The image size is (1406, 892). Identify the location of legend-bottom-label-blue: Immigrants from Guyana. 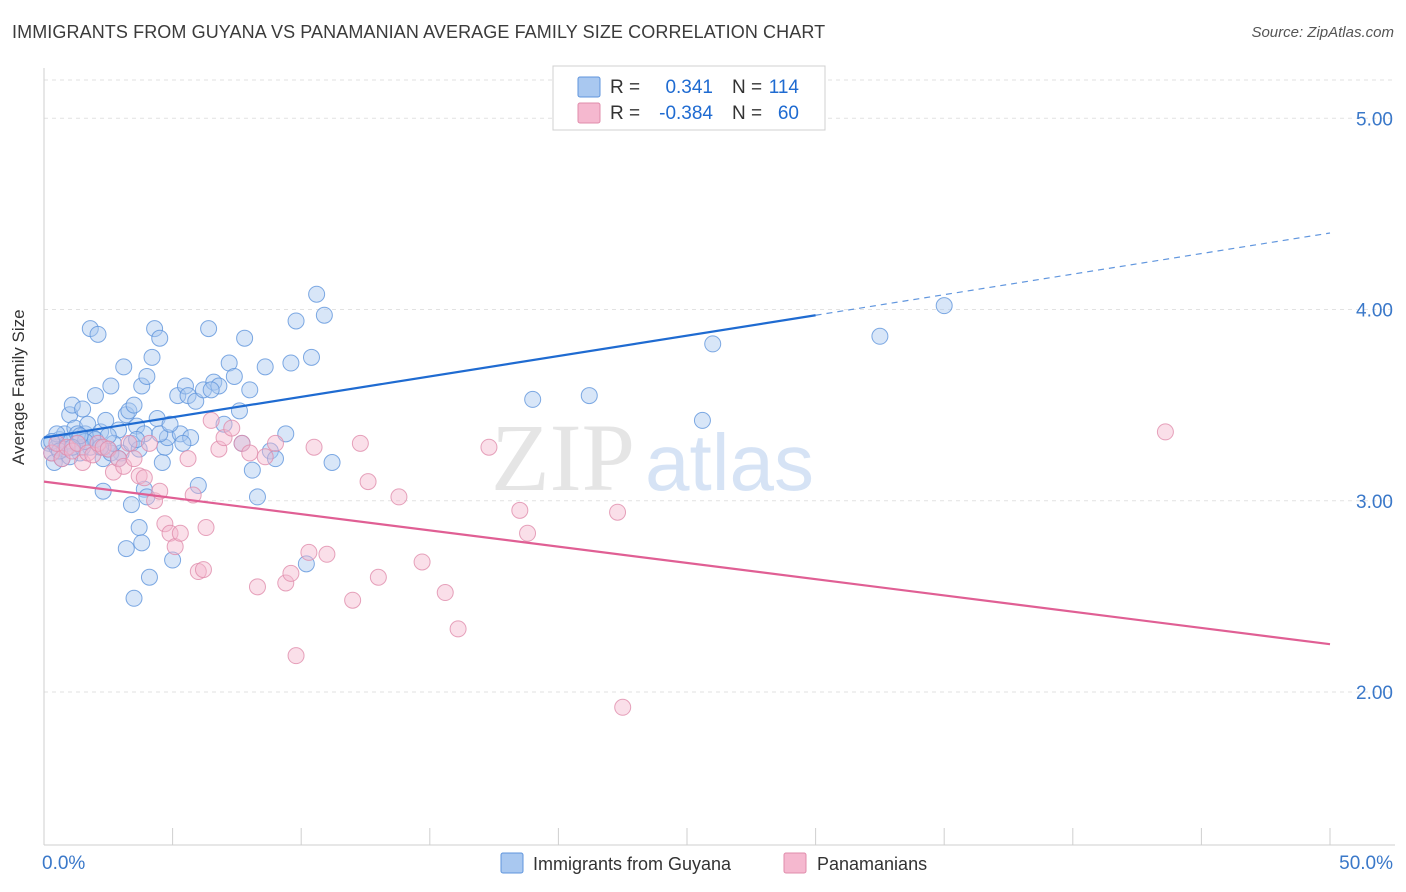
(632, 864).